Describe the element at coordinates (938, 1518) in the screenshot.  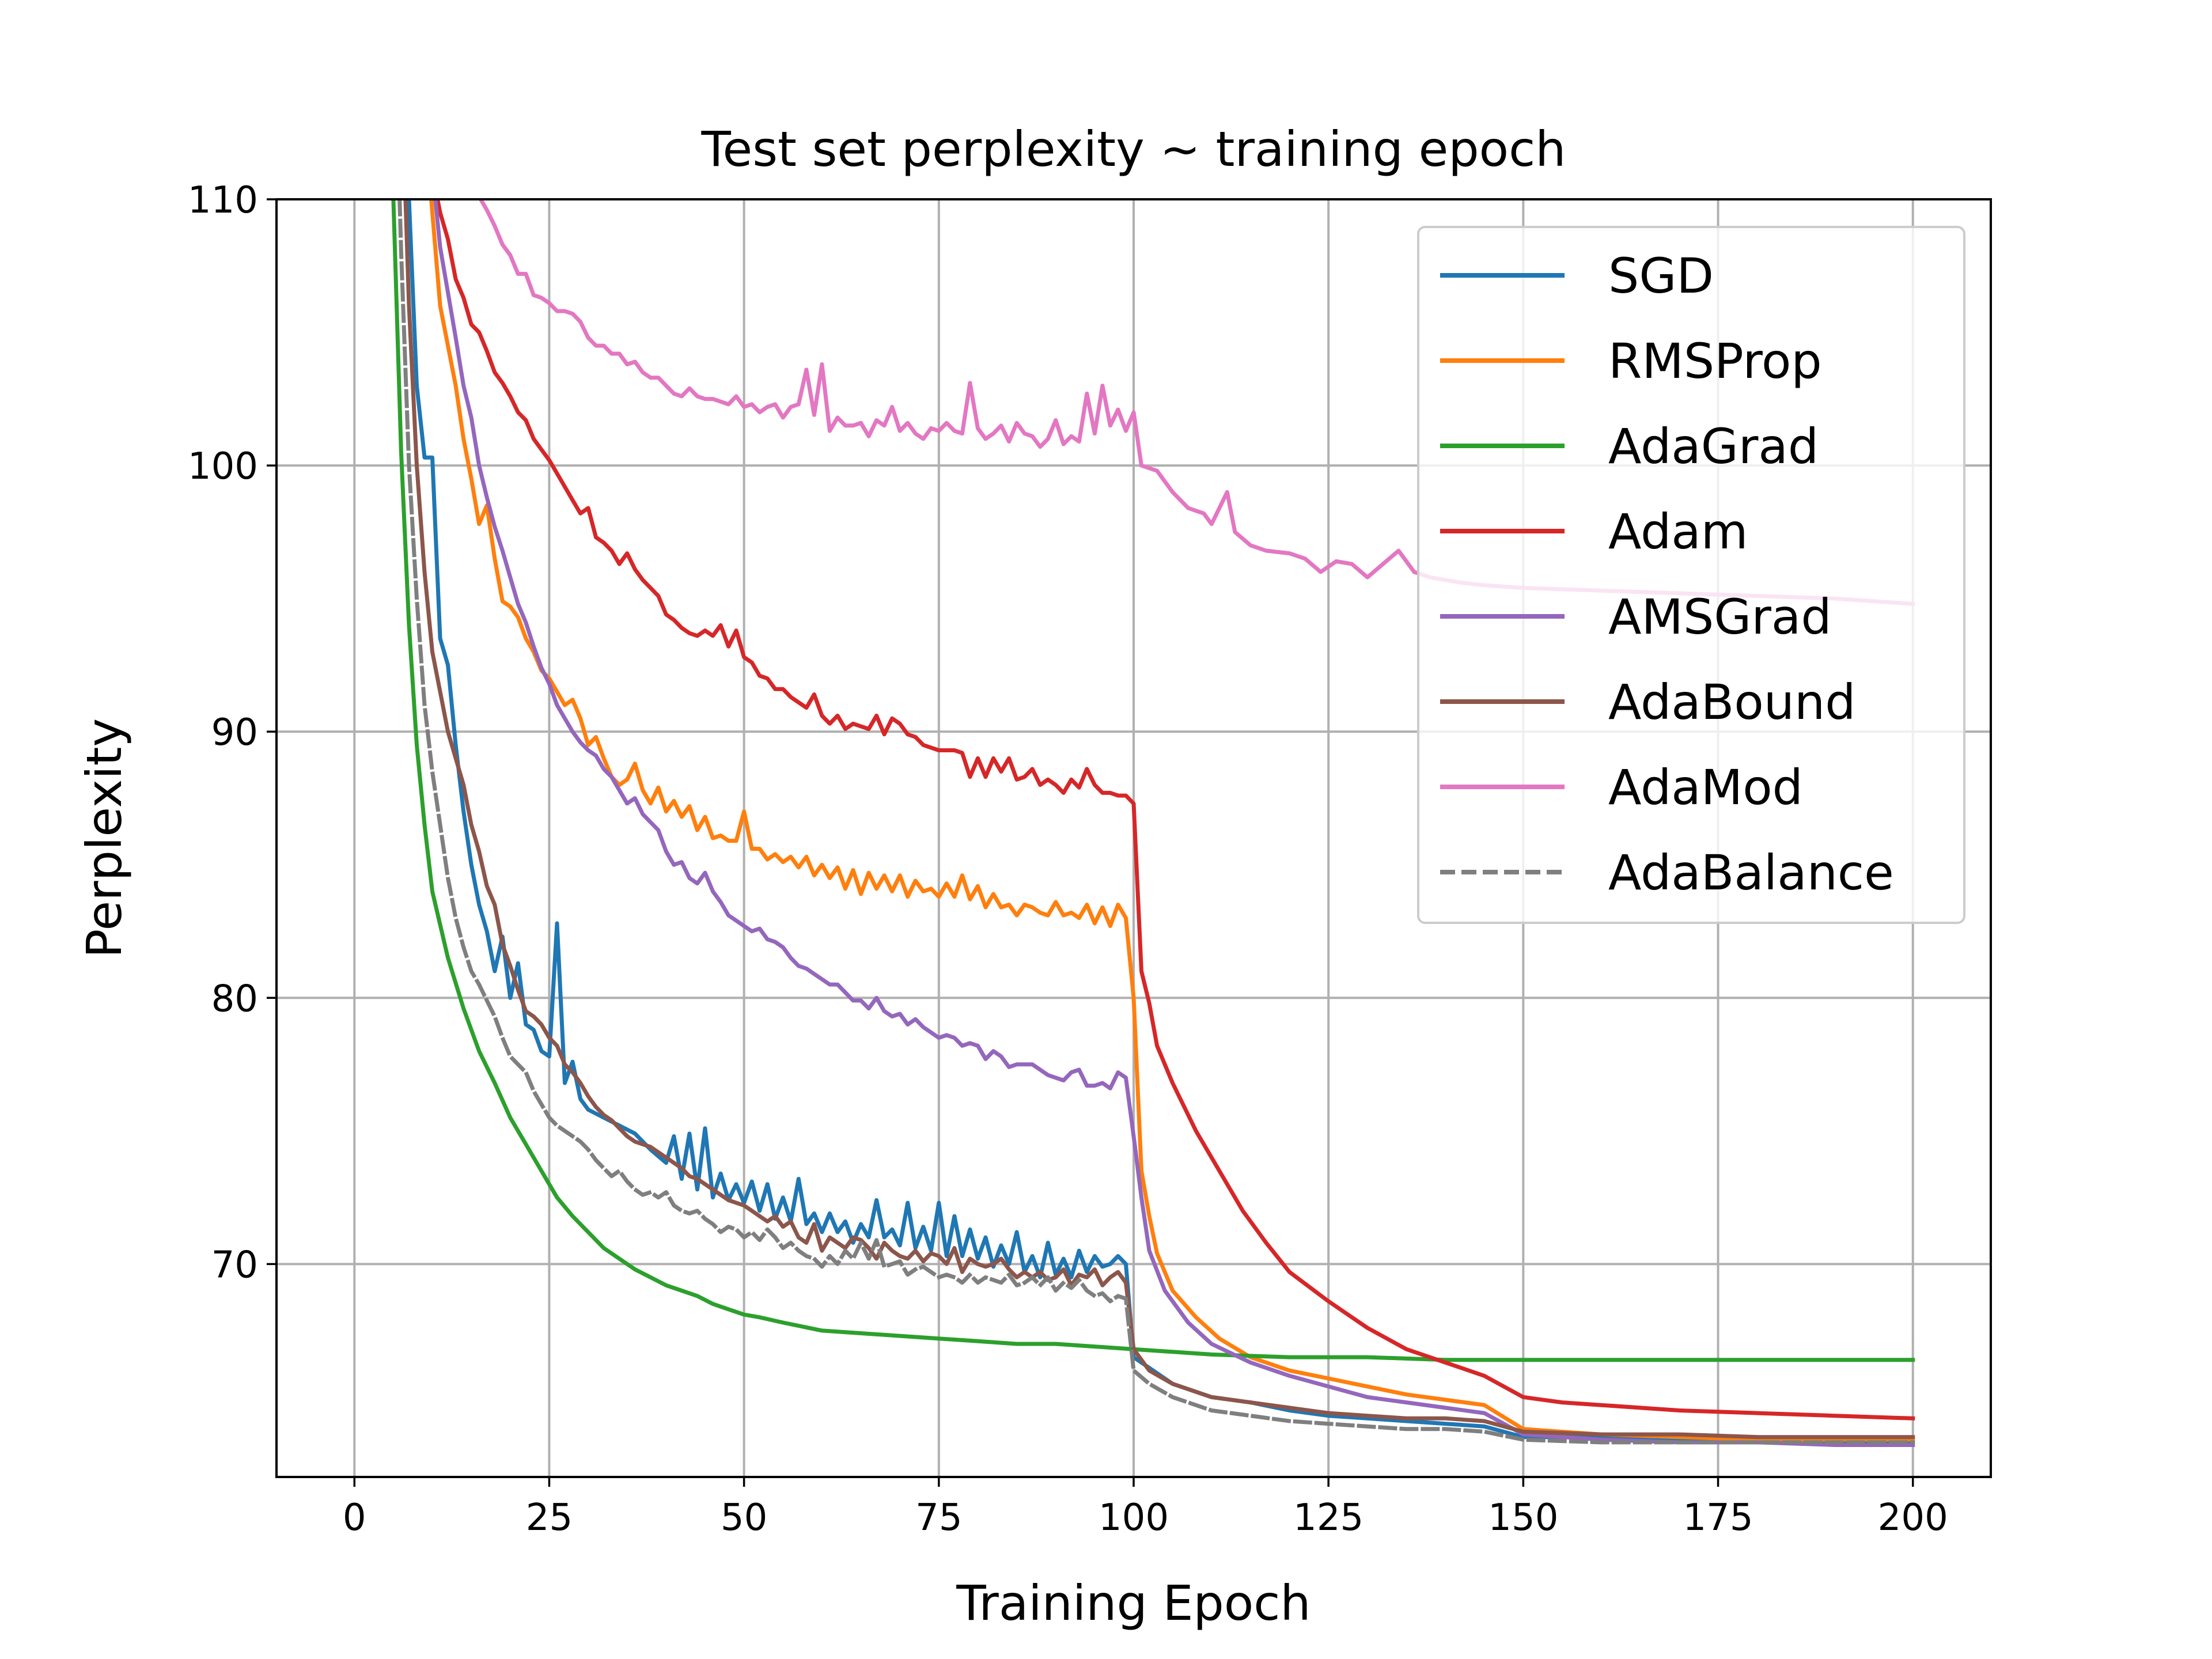
I see `x-tick-label: 75` at that location.